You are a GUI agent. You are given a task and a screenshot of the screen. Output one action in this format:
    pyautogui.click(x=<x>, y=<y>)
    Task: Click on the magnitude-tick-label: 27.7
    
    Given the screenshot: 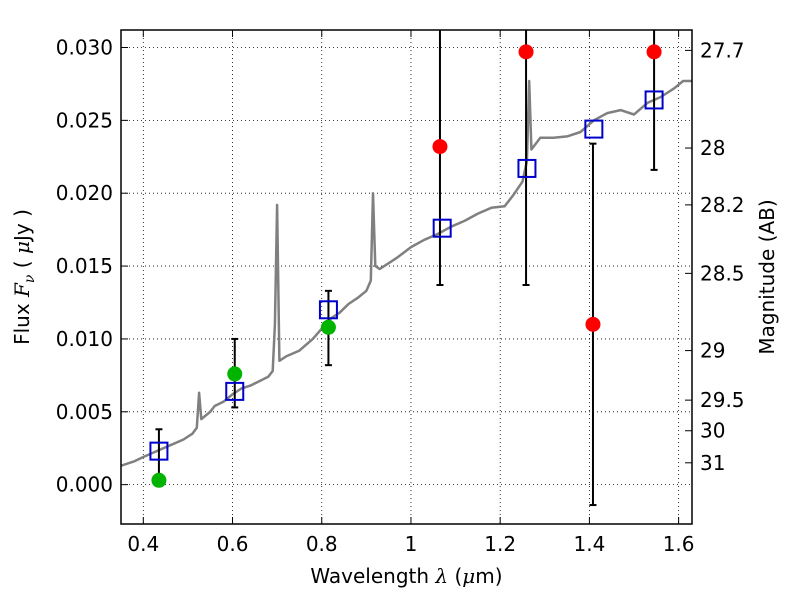 What is the action you would take?
    pyautogui.click(x=722, y=50)
    